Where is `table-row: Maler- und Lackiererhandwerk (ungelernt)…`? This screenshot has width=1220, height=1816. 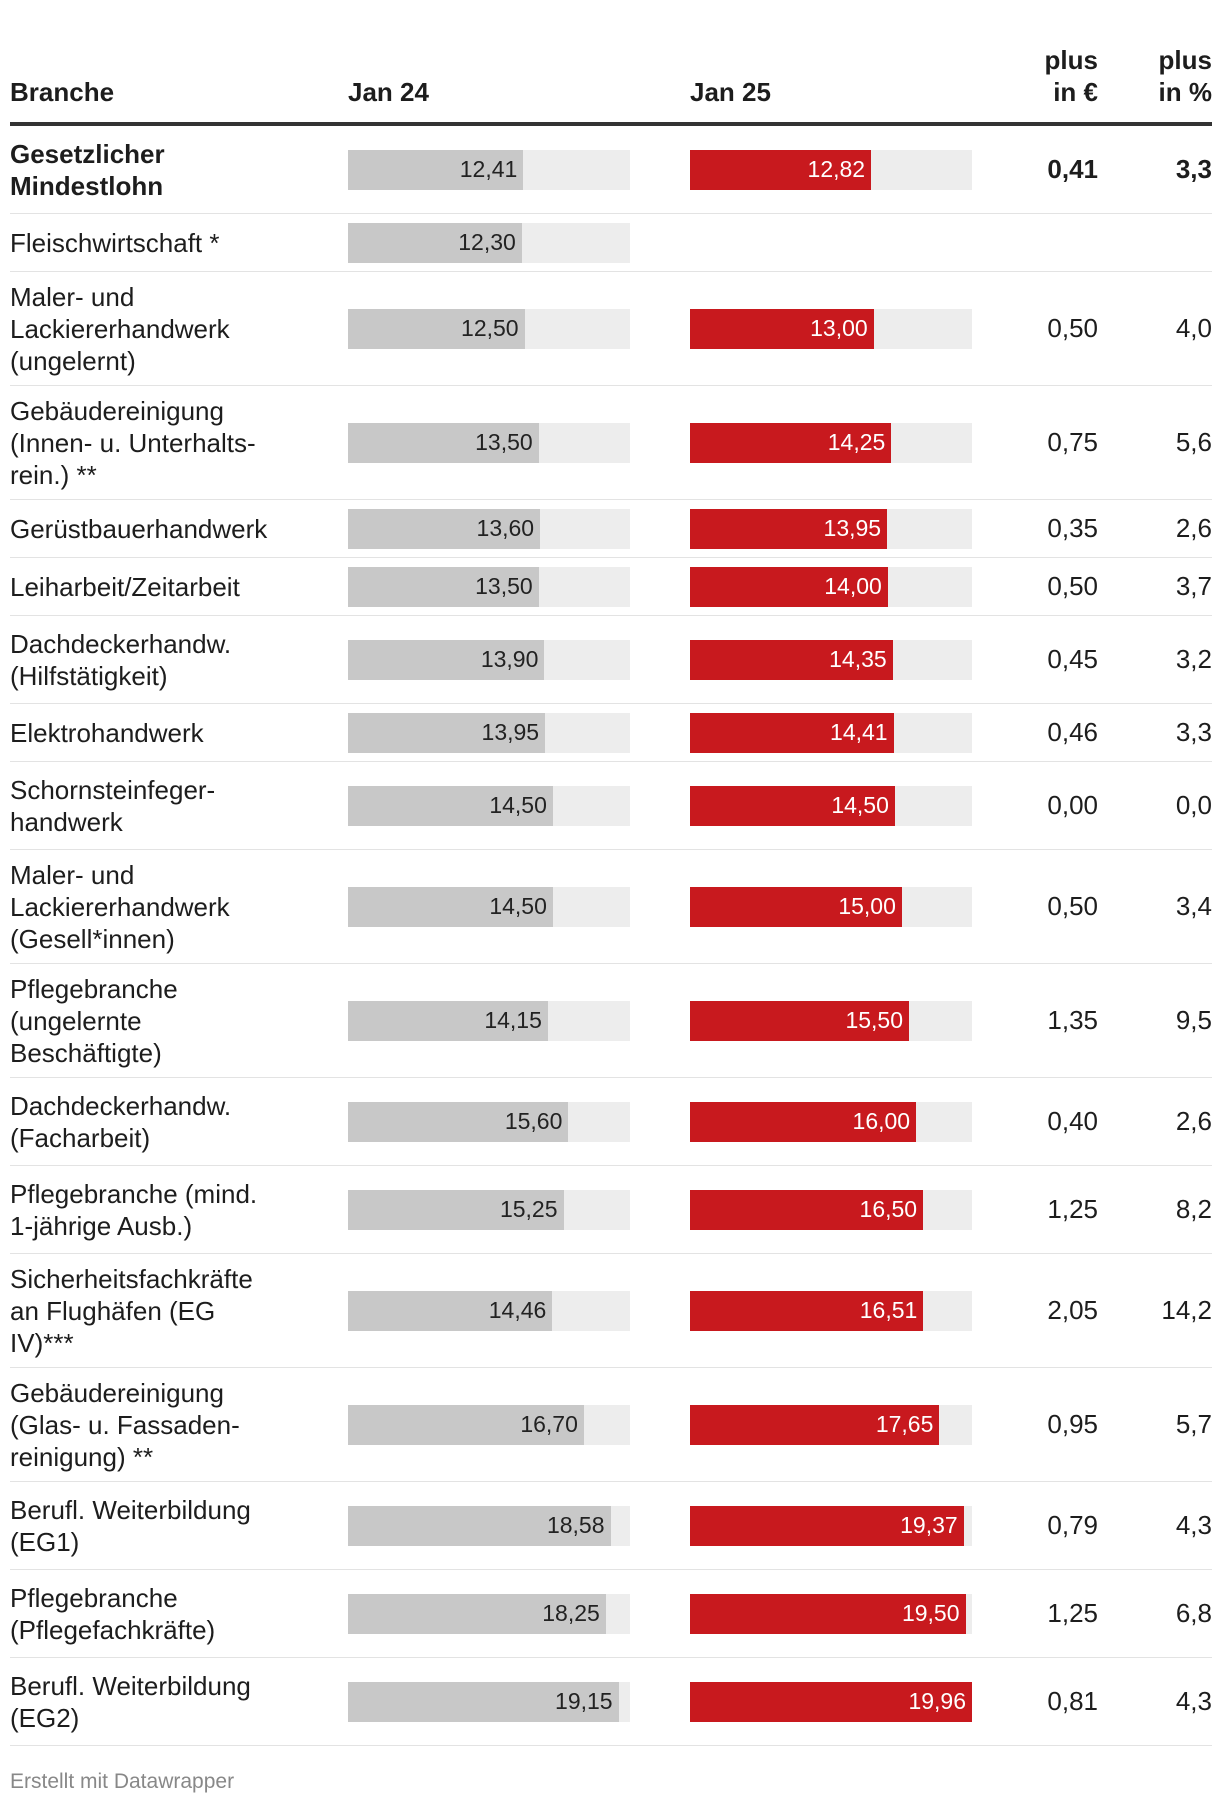
table-row: Maler- und Lackiererhandwerk (ungelernt)… is located at coordinates (611, 329).